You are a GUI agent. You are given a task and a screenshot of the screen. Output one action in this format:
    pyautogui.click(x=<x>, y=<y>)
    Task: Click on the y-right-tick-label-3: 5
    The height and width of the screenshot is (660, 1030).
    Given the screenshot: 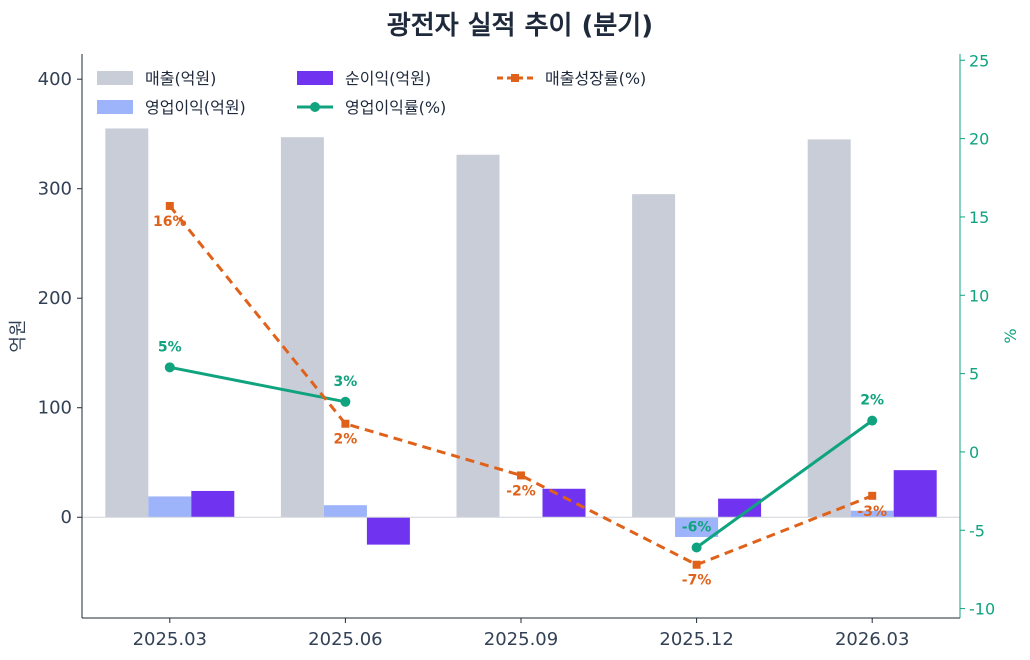 What is the action you would take?
    pyautogui.click(x=974, y=374)
    